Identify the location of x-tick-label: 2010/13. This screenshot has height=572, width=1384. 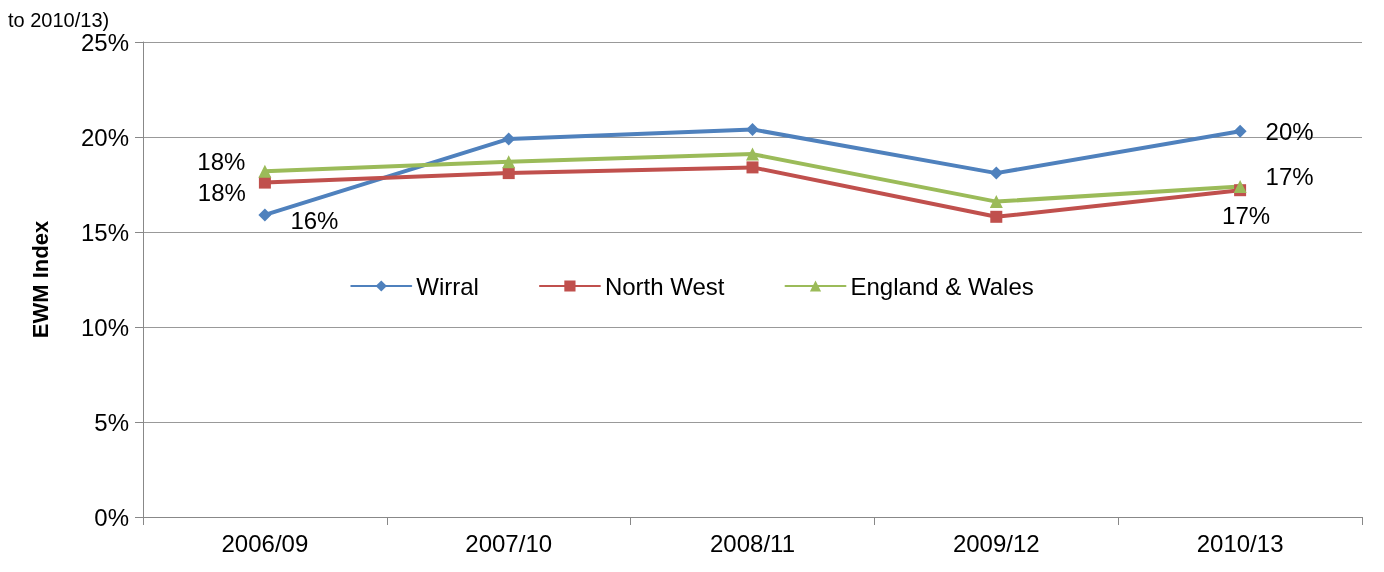
(1240, 543).